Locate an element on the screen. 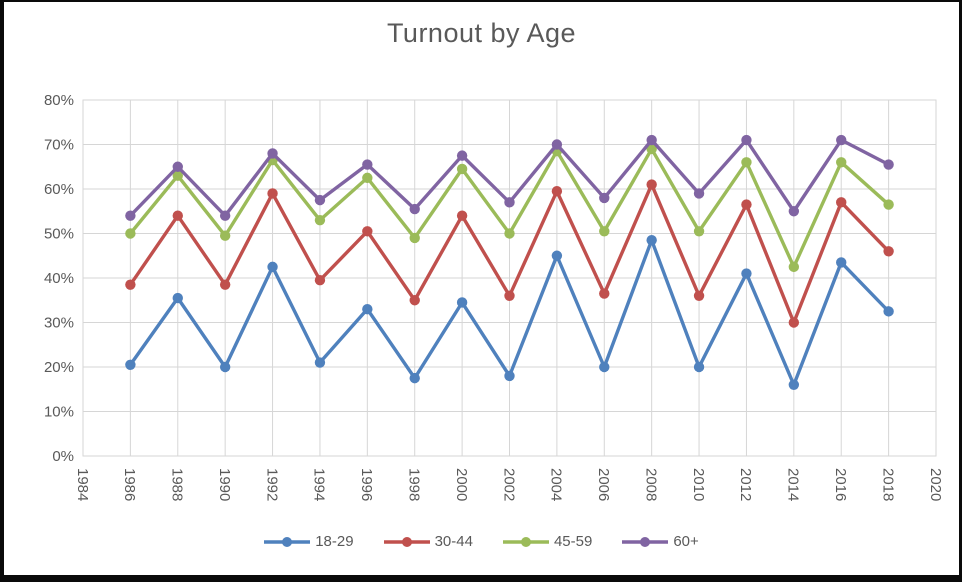 The width and height of the screenshot is (962, 582). data-point-30-44-2014 is located at coordinates (794, 322).